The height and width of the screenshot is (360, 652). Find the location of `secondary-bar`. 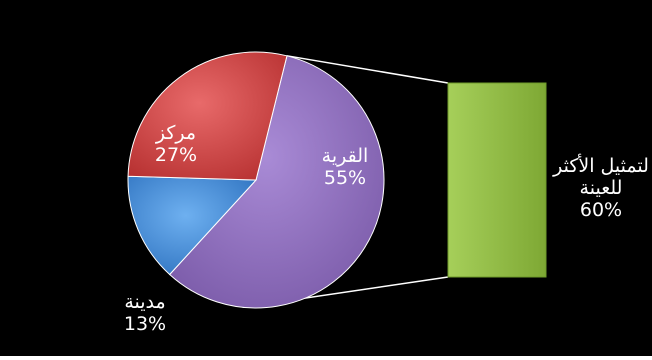

secondary-bar is located at coordinates (497, 180).